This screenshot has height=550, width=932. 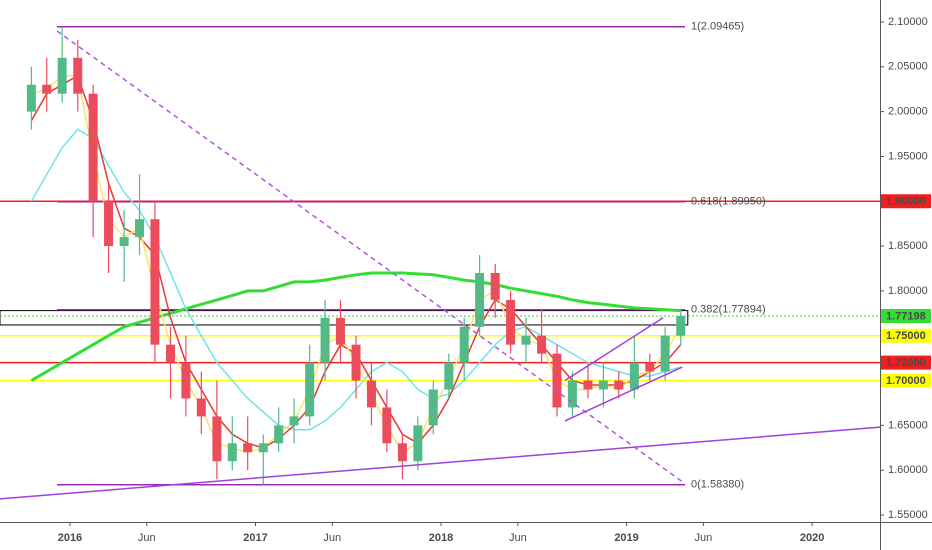 I want to click on y-tick-label: 2.10000, so click(x=908, y=22).